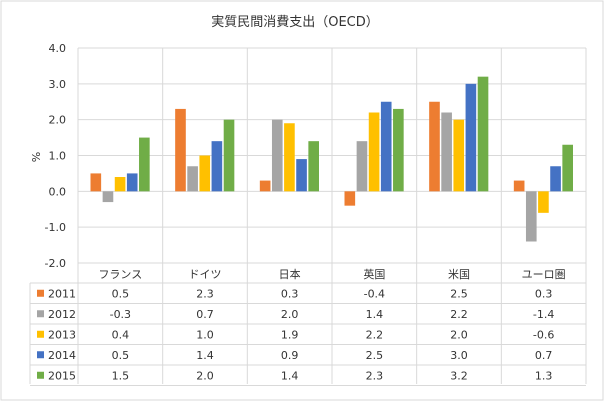 This screenshot has height=401, width=604. Describe the element at coordinates (58, 48) in the screenshot. I see `y-tick-label: 4.0` at that location.